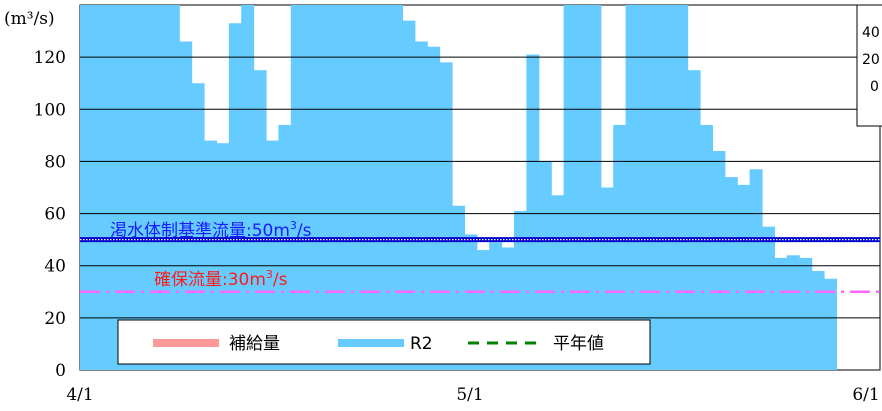  I want to click on y-tick-label-20: 20, so click(55, 319).